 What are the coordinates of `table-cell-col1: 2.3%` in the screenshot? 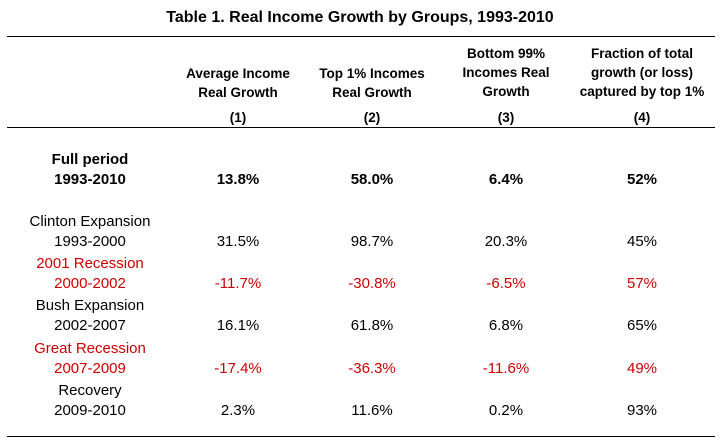 It's located at (238, 410).